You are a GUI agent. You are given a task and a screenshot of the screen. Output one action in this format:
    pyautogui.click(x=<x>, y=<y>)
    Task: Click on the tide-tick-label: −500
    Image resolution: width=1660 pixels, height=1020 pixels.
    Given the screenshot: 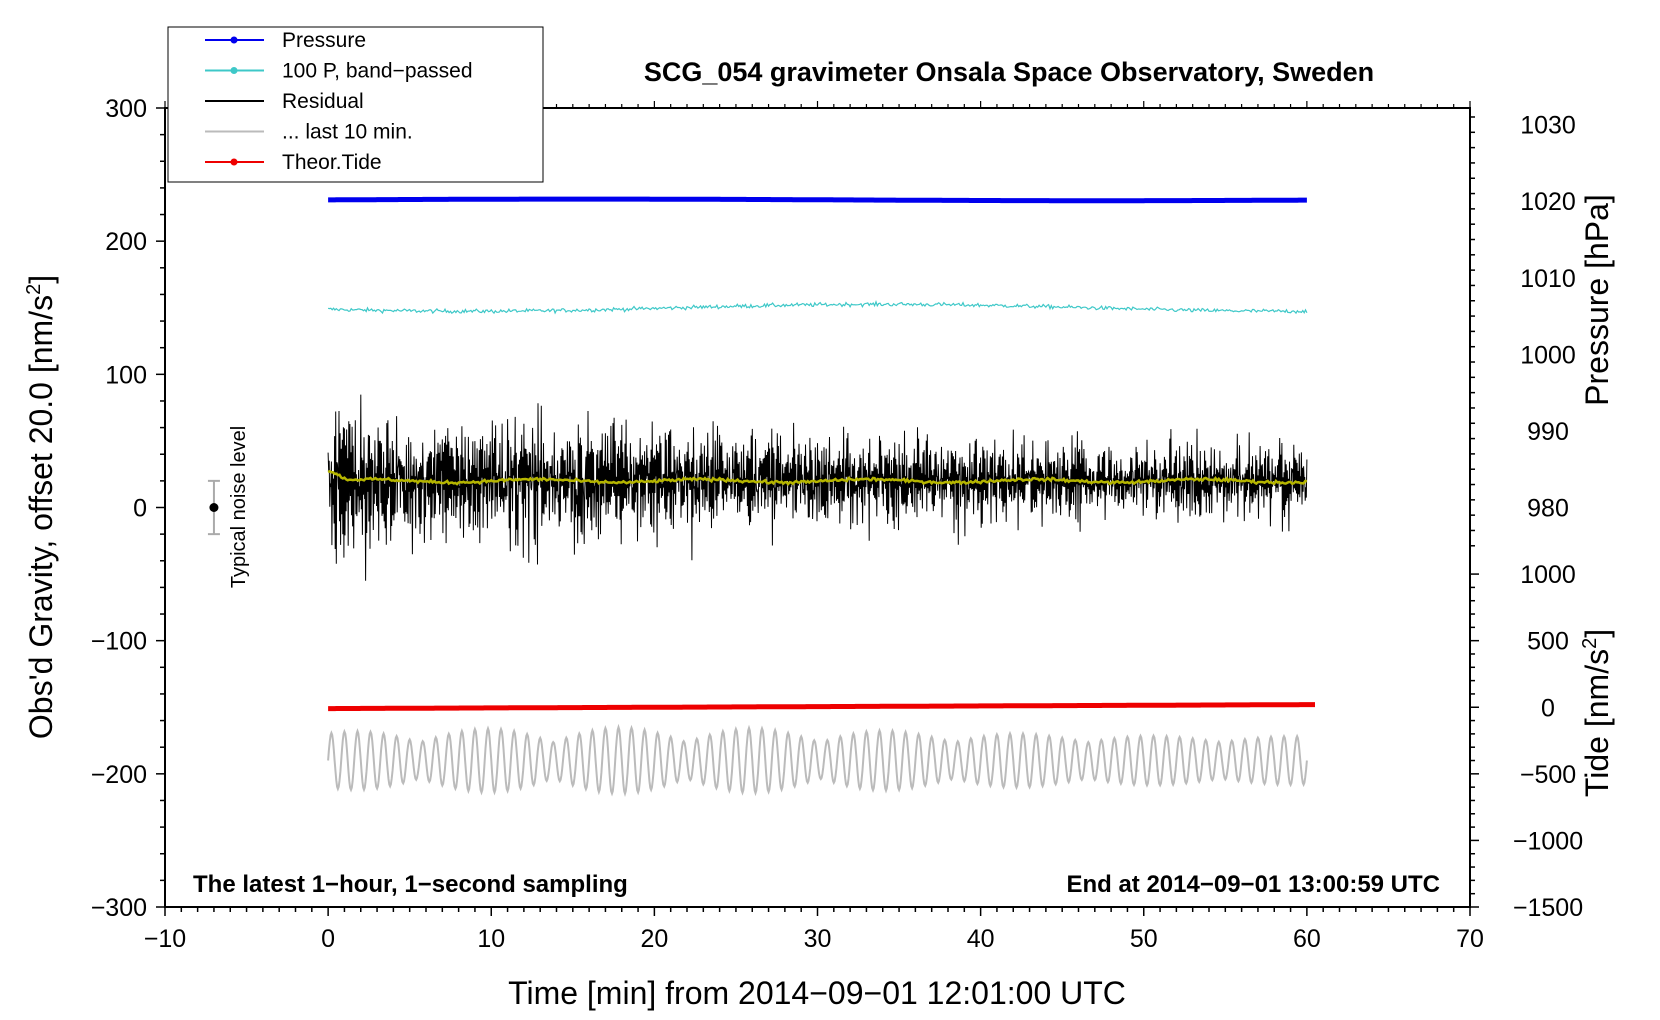 What is the action you would take?
    pyautogui.click(x=1548, y=775)
    